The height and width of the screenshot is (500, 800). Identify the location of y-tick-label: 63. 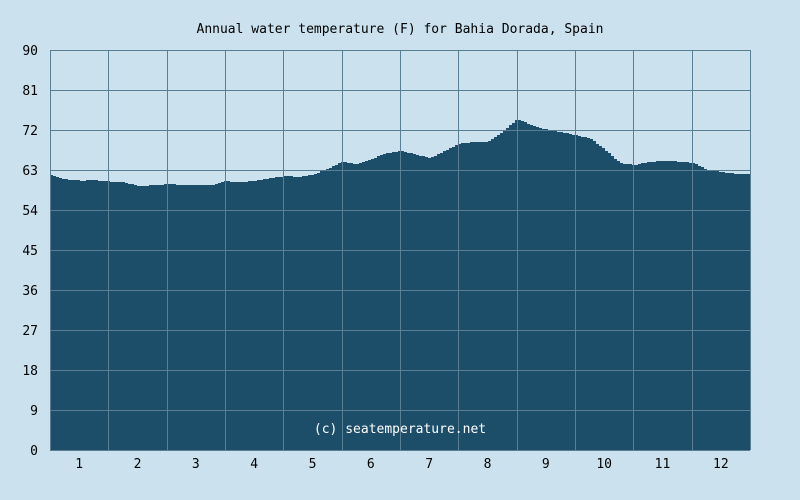
(30, 171).